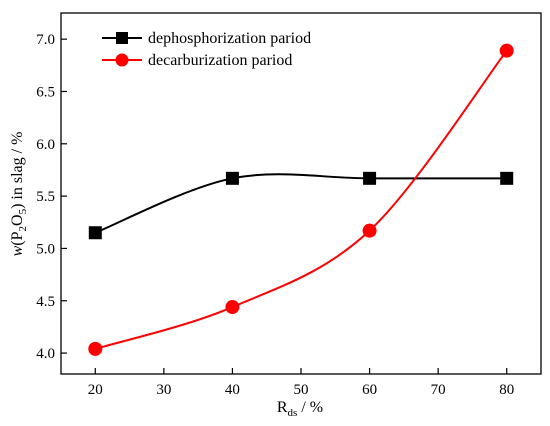  Describe the element at coordinates (45, 249) in the screenshot. I see `y-tick-label: 5.0` at that location.